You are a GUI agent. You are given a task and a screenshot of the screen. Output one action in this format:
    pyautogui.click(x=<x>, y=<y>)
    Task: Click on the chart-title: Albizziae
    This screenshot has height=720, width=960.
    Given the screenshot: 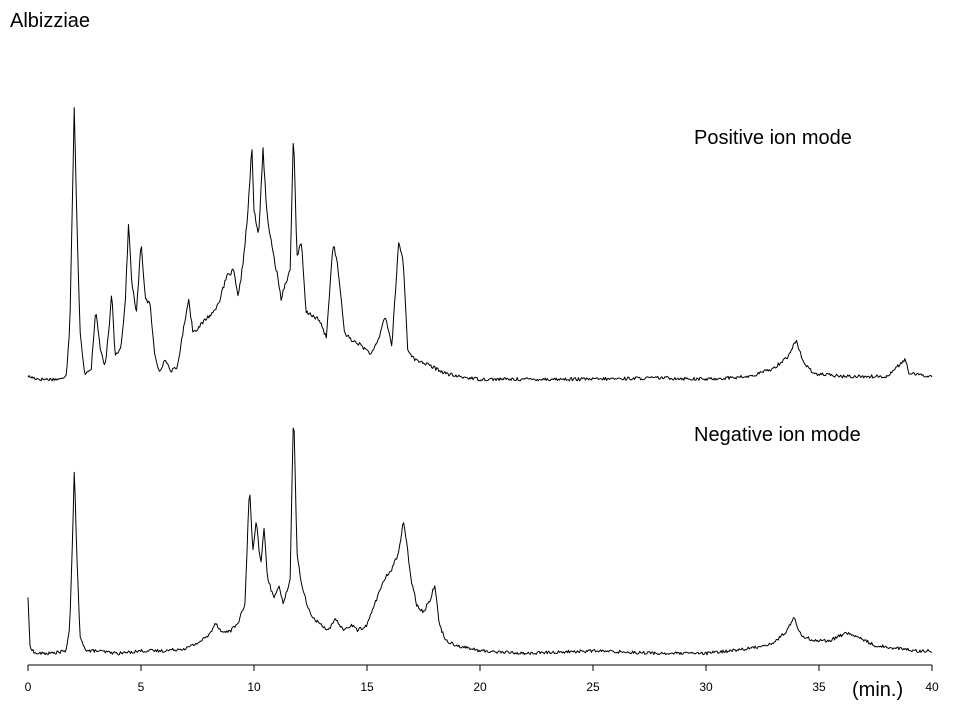 What is the action you would take?
    pyautogui.click(x=50, y=21)
    